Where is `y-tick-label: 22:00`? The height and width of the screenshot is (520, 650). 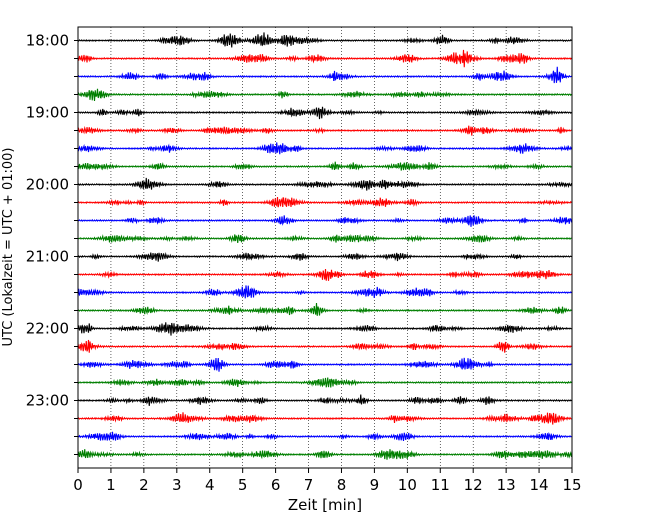
y-tick-label: 22:00 is located at coordinates (47, 329).